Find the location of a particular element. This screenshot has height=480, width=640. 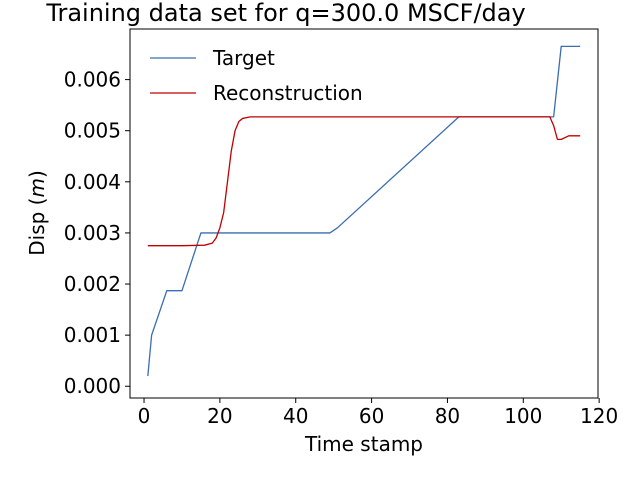

y-tick-label: 0.003 is located at coordinates (92, 233).